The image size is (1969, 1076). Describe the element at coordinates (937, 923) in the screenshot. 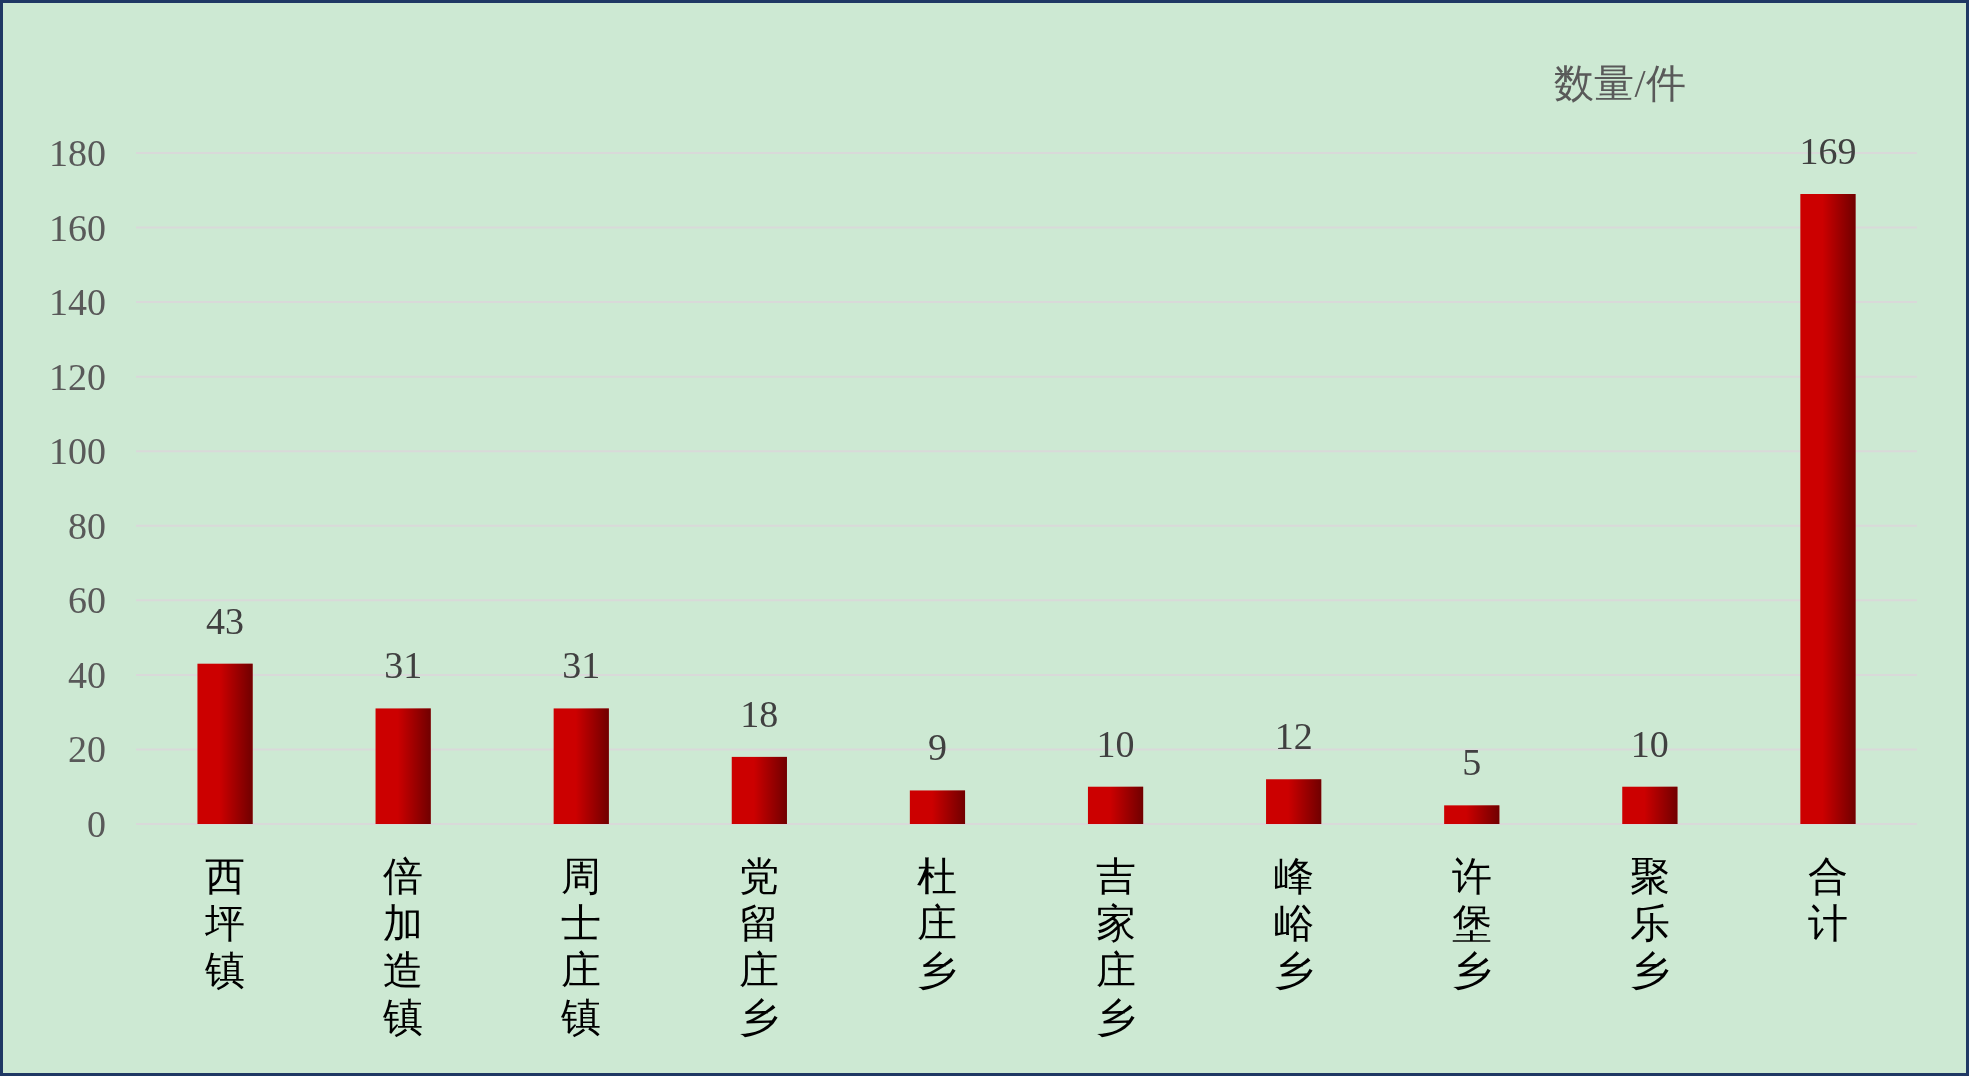

I see `x-tick-label: 杜庄乡` at that location.